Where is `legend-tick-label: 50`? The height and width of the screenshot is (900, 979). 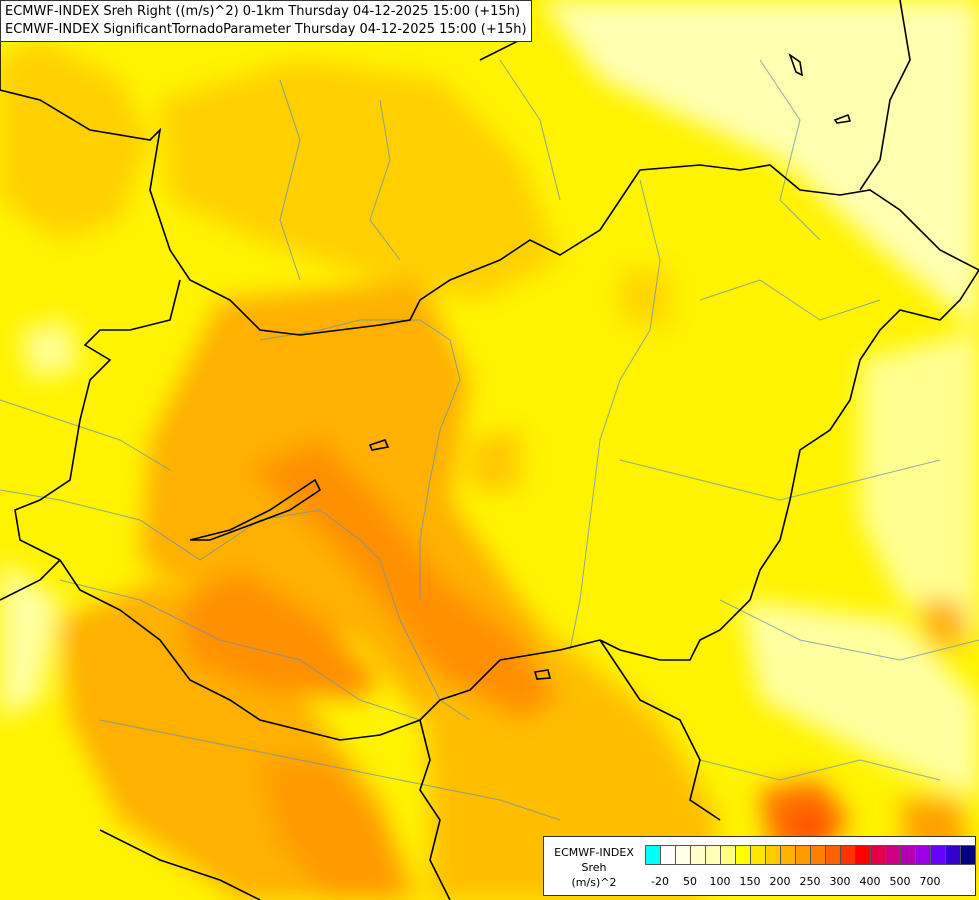 legend-tick-label: 50 is located at coordinates (690, 881).